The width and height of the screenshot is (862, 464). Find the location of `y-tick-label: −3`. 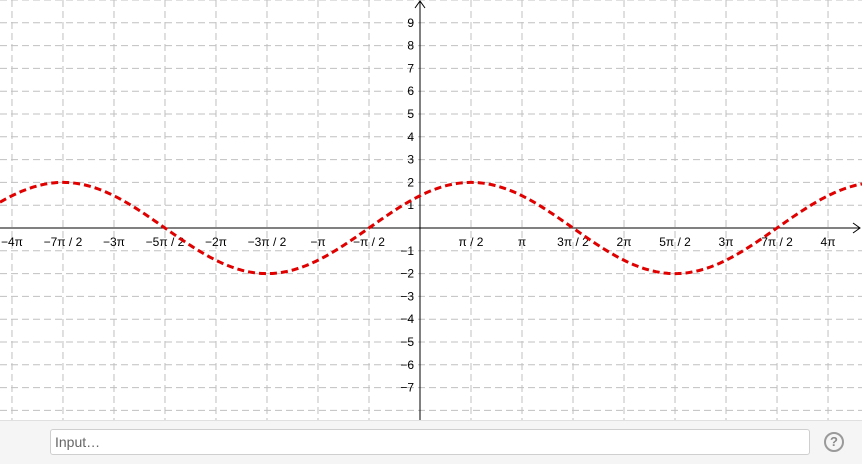

y-tick-label: −3 is located at coordinates (407, 296).